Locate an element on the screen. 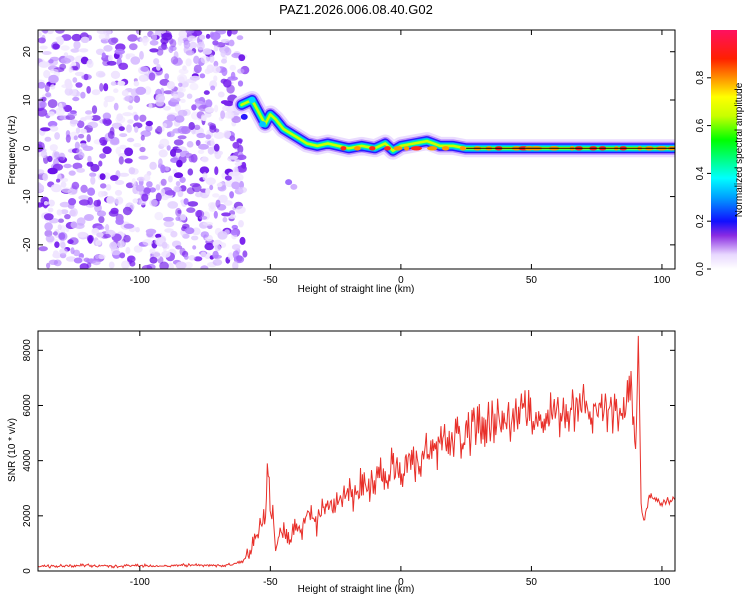  snr-y-tick-label: 6000 is located at coordinates (27, 405).